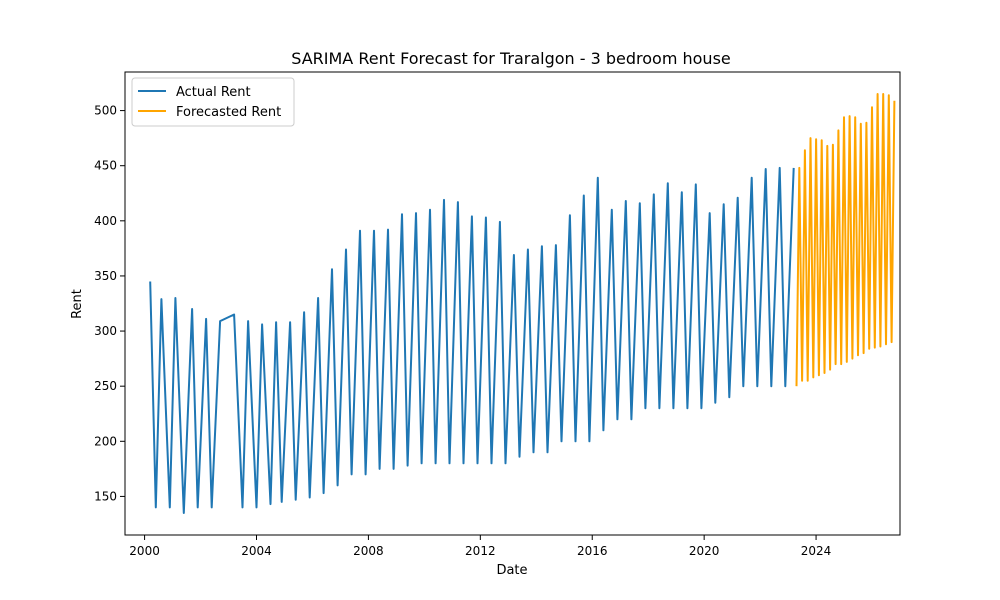 The width and height of the screenshot is (1000, 600). I want to click on y-tick-label: 150, so click(105, 496).